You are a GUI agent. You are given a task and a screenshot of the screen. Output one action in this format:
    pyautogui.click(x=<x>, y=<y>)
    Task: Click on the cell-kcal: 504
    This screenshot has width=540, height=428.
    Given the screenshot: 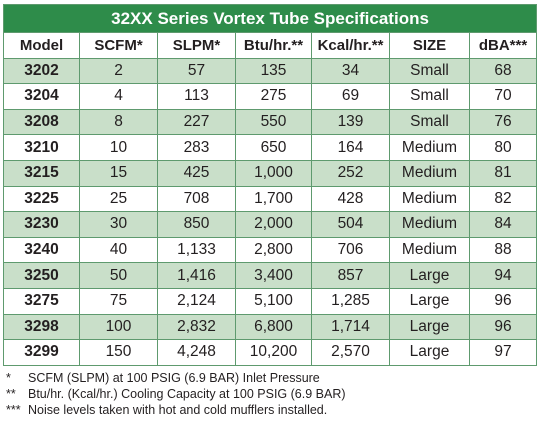 What is the action you would take?
    pyautogui.click(x=350, y=224)
    